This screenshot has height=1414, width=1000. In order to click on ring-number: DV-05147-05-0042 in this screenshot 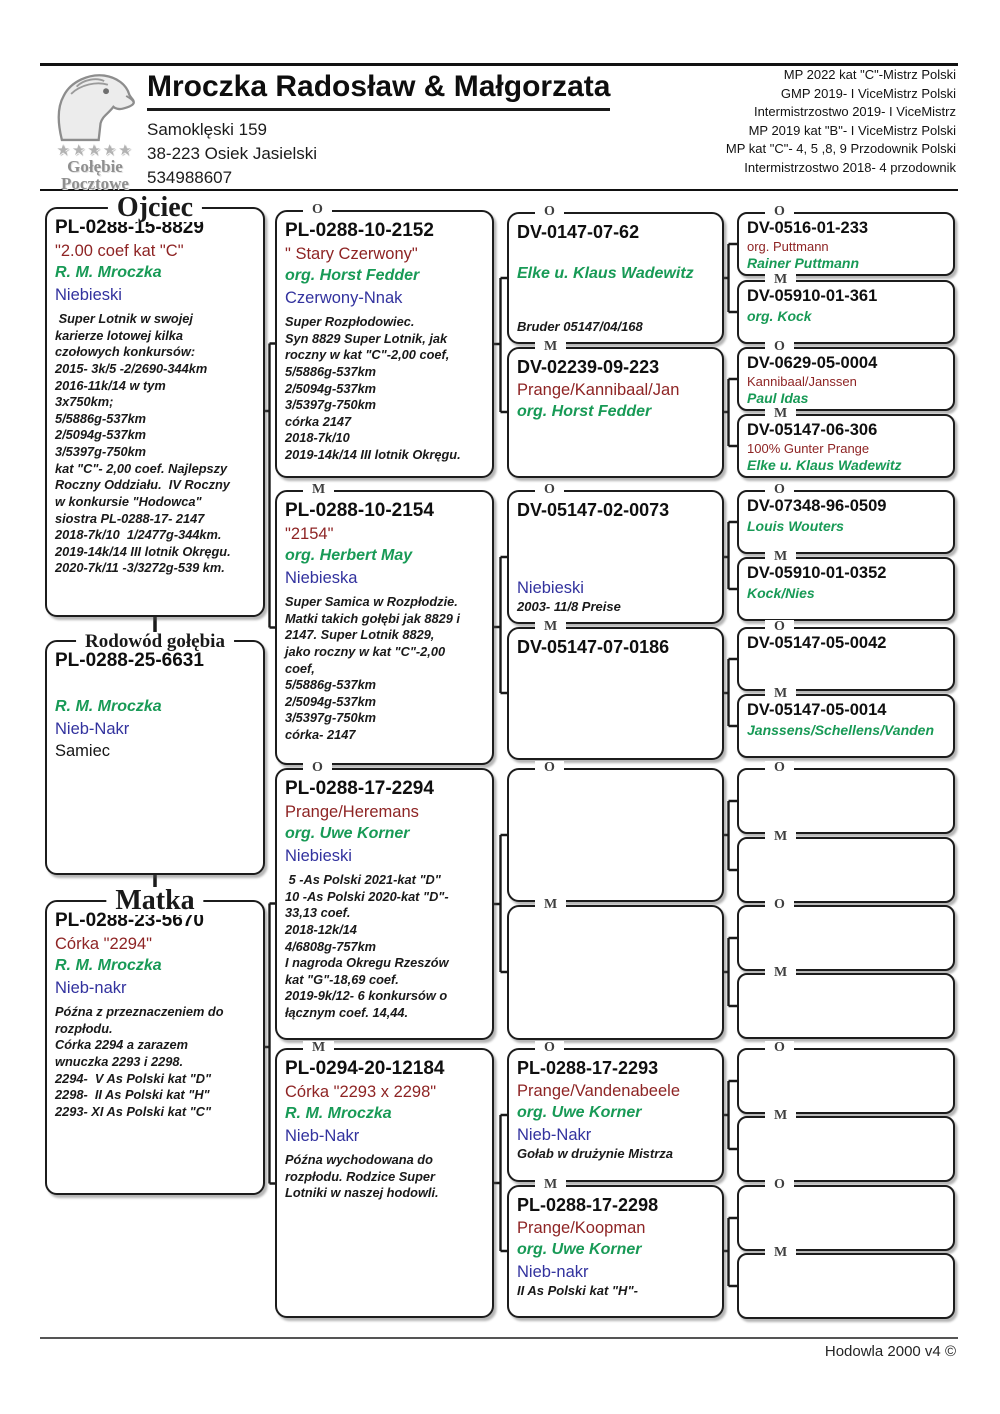, I will do `click(817, 643)`.